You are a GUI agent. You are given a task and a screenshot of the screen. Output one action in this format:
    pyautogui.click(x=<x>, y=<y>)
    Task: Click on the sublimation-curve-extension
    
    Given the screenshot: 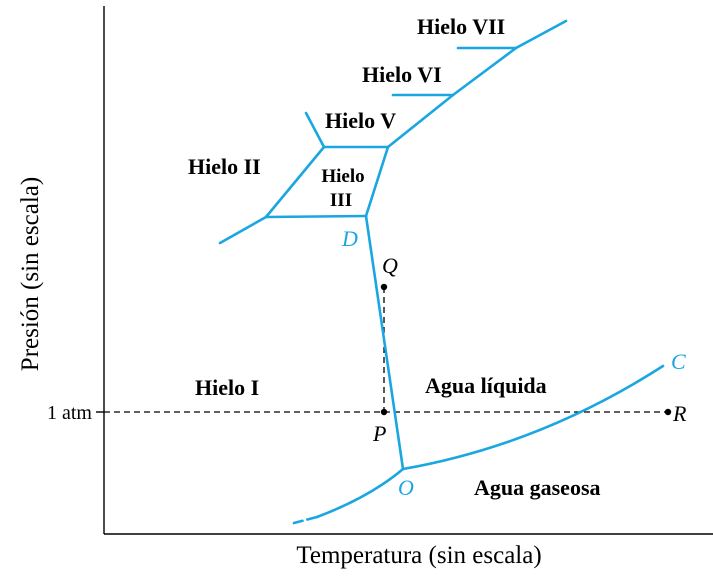 What is the action you would take?
    pyautogui.click(x=305, y=520)
    